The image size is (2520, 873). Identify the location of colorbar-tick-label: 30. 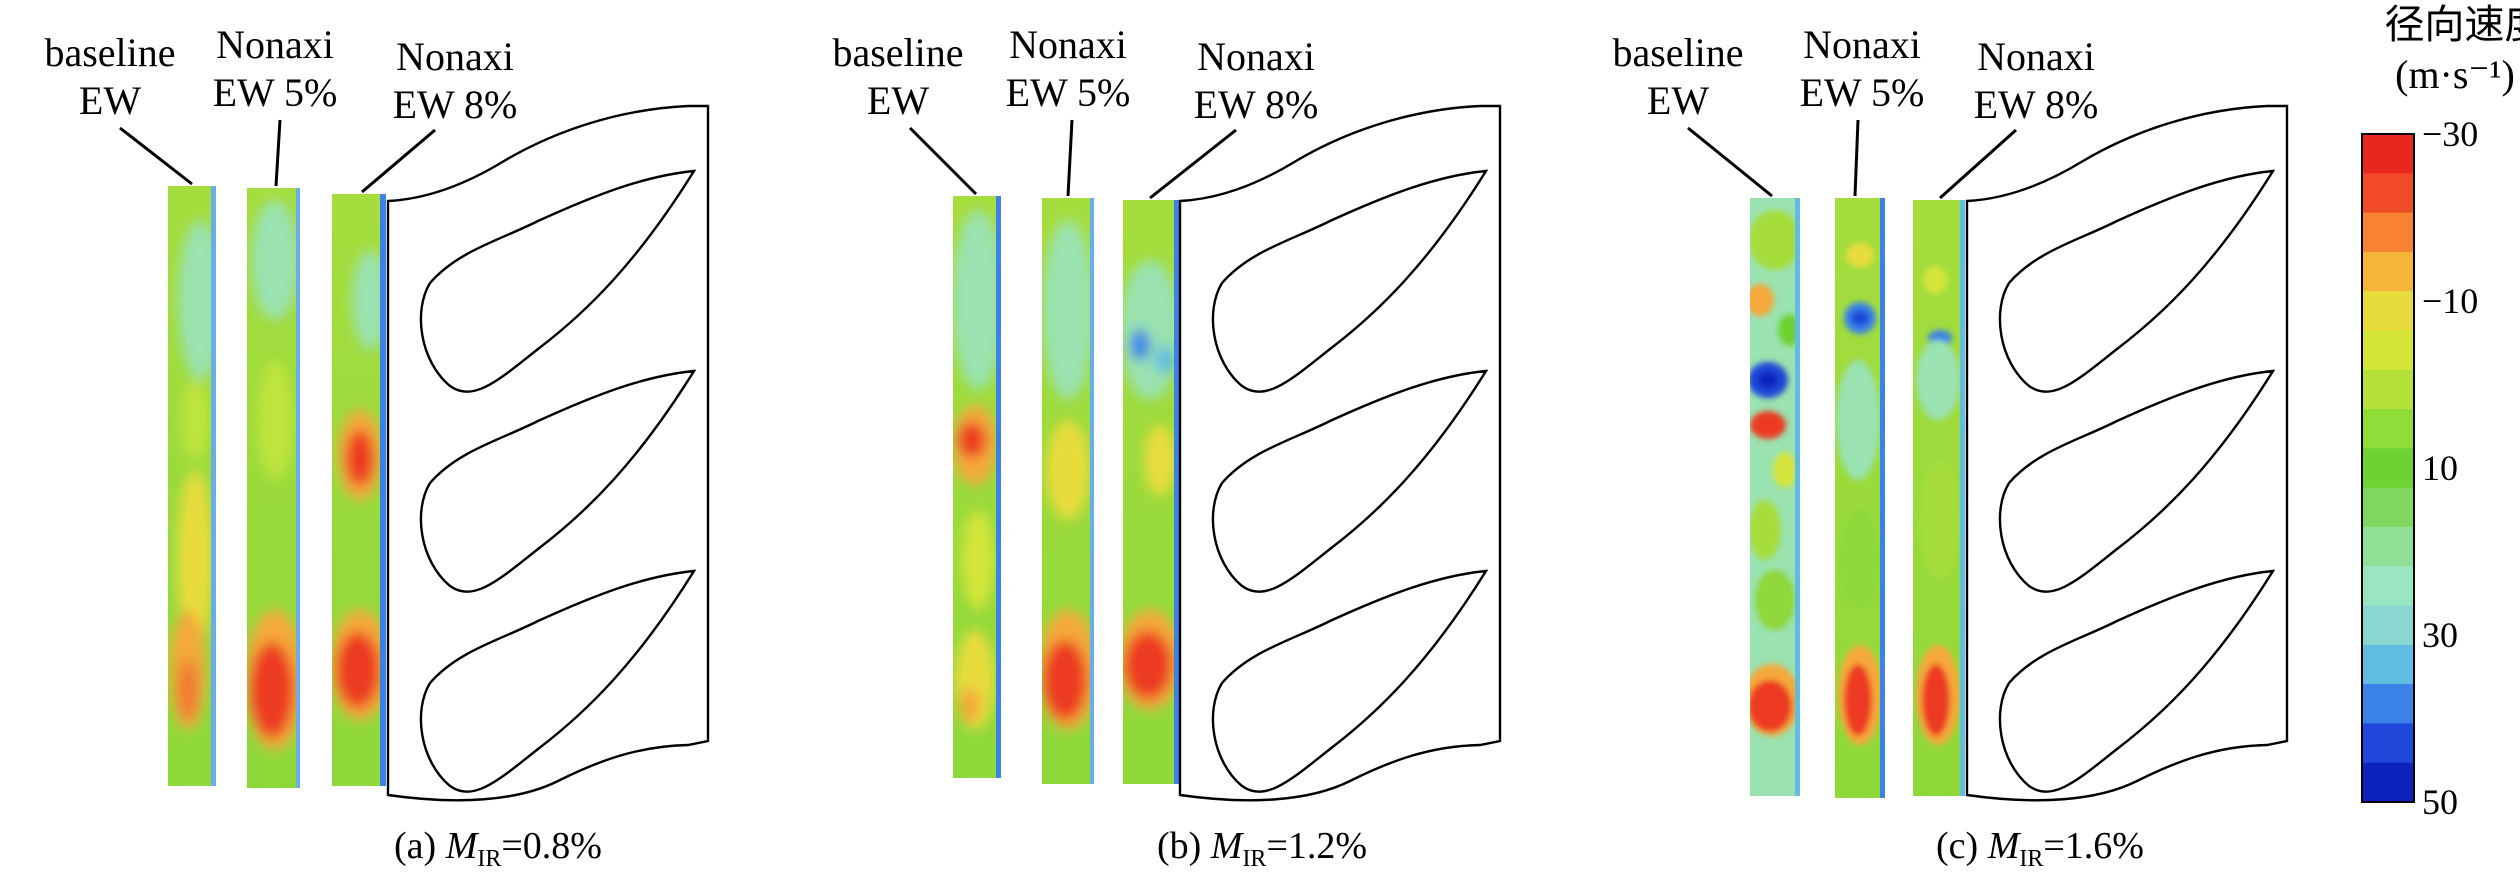
(2440, 635).